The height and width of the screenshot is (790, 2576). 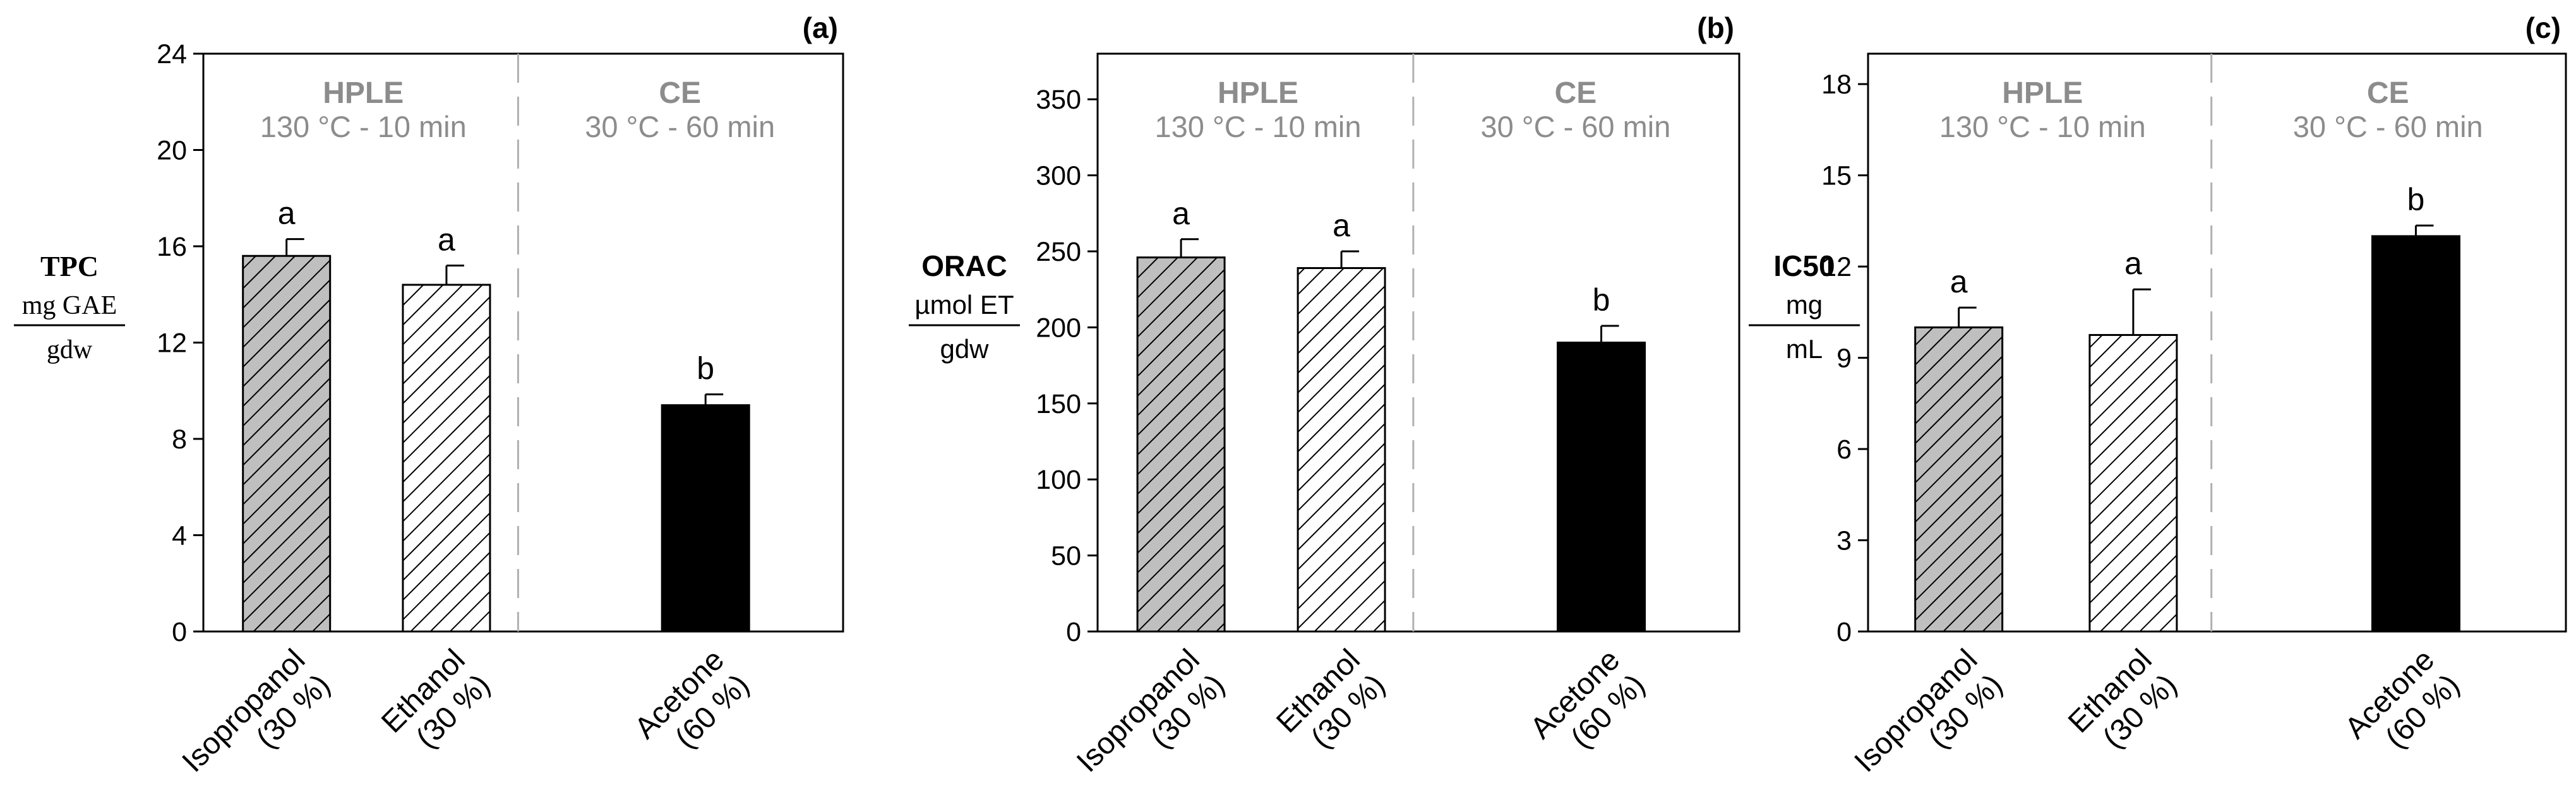 I want to click on y-tick-label: 9, so click(x=1844, y=359).